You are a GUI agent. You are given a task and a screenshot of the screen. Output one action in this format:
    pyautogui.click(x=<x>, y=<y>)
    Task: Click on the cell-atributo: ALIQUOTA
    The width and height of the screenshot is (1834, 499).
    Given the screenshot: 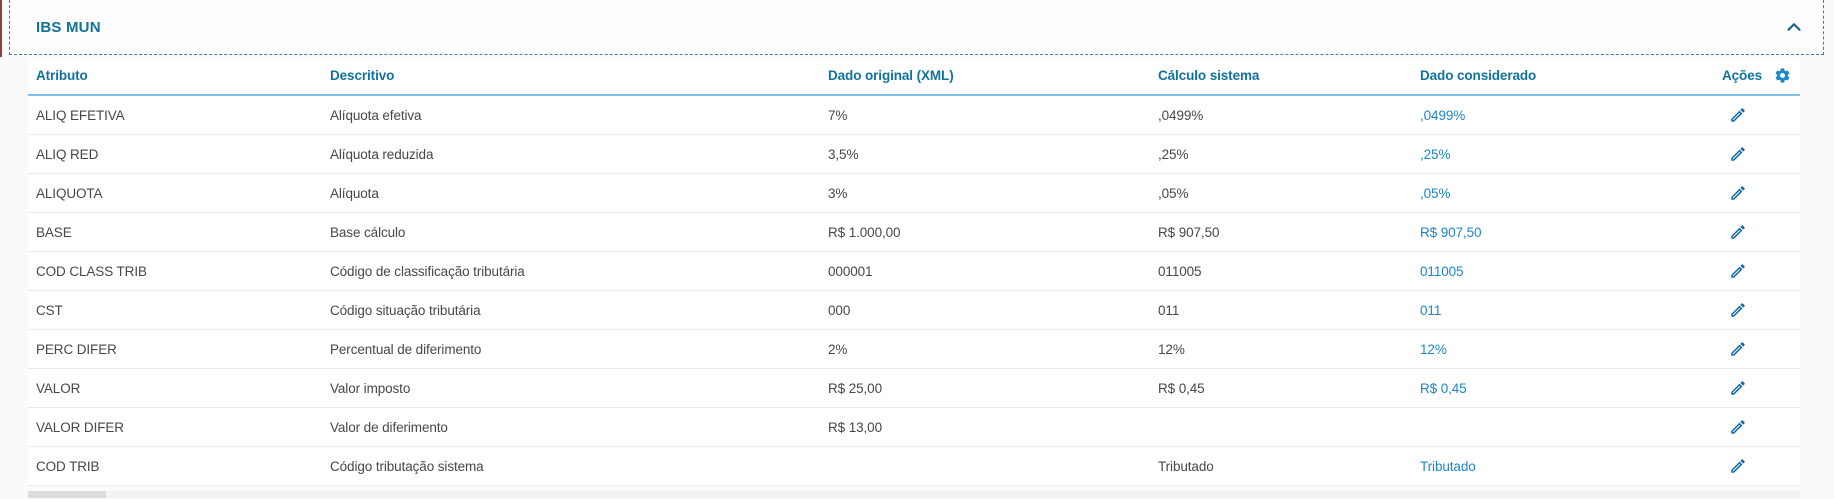 What is the action you would take?
    pyautogui.click(x=69, y=193)
    